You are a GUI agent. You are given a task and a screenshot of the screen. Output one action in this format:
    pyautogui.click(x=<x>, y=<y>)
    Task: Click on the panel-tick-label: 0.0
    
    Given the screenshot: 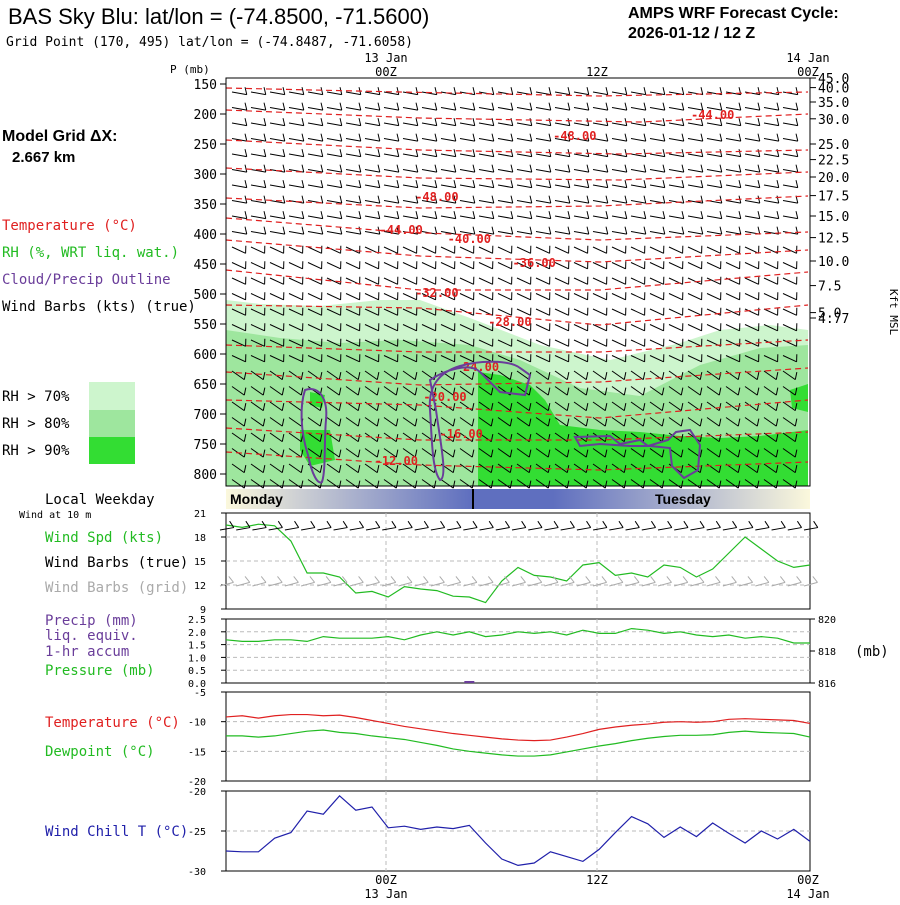 What is the action you would take?
    pyautogui.click(x=197, y=684)
    